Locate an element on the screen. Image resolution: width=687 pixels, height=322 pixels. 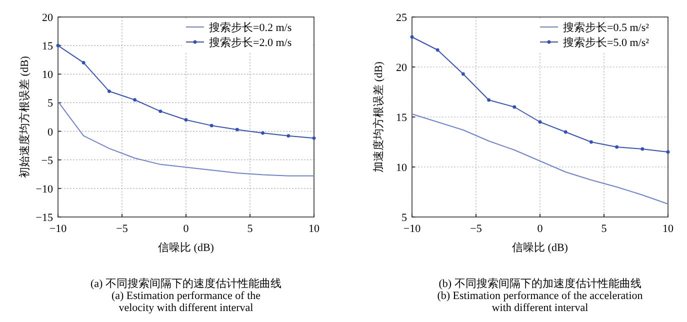
legend-label: 搜索步长=5.0 m/s² is located at coordinates (606, 42).